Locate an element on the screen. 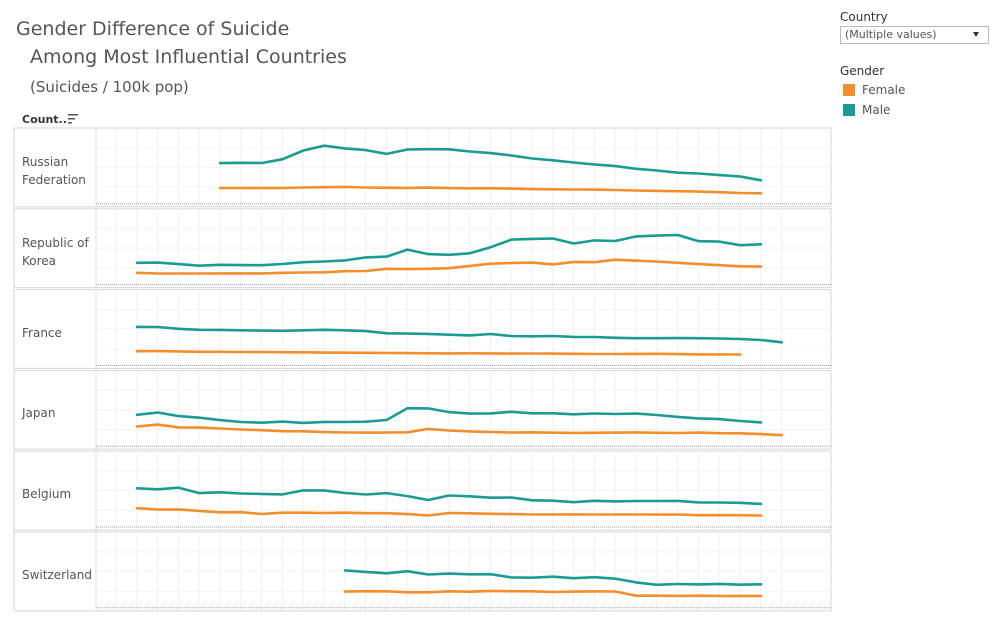 This screenshot has height=619, width=1000. series-line-male-switzerland is located at coordinates (553, 578).